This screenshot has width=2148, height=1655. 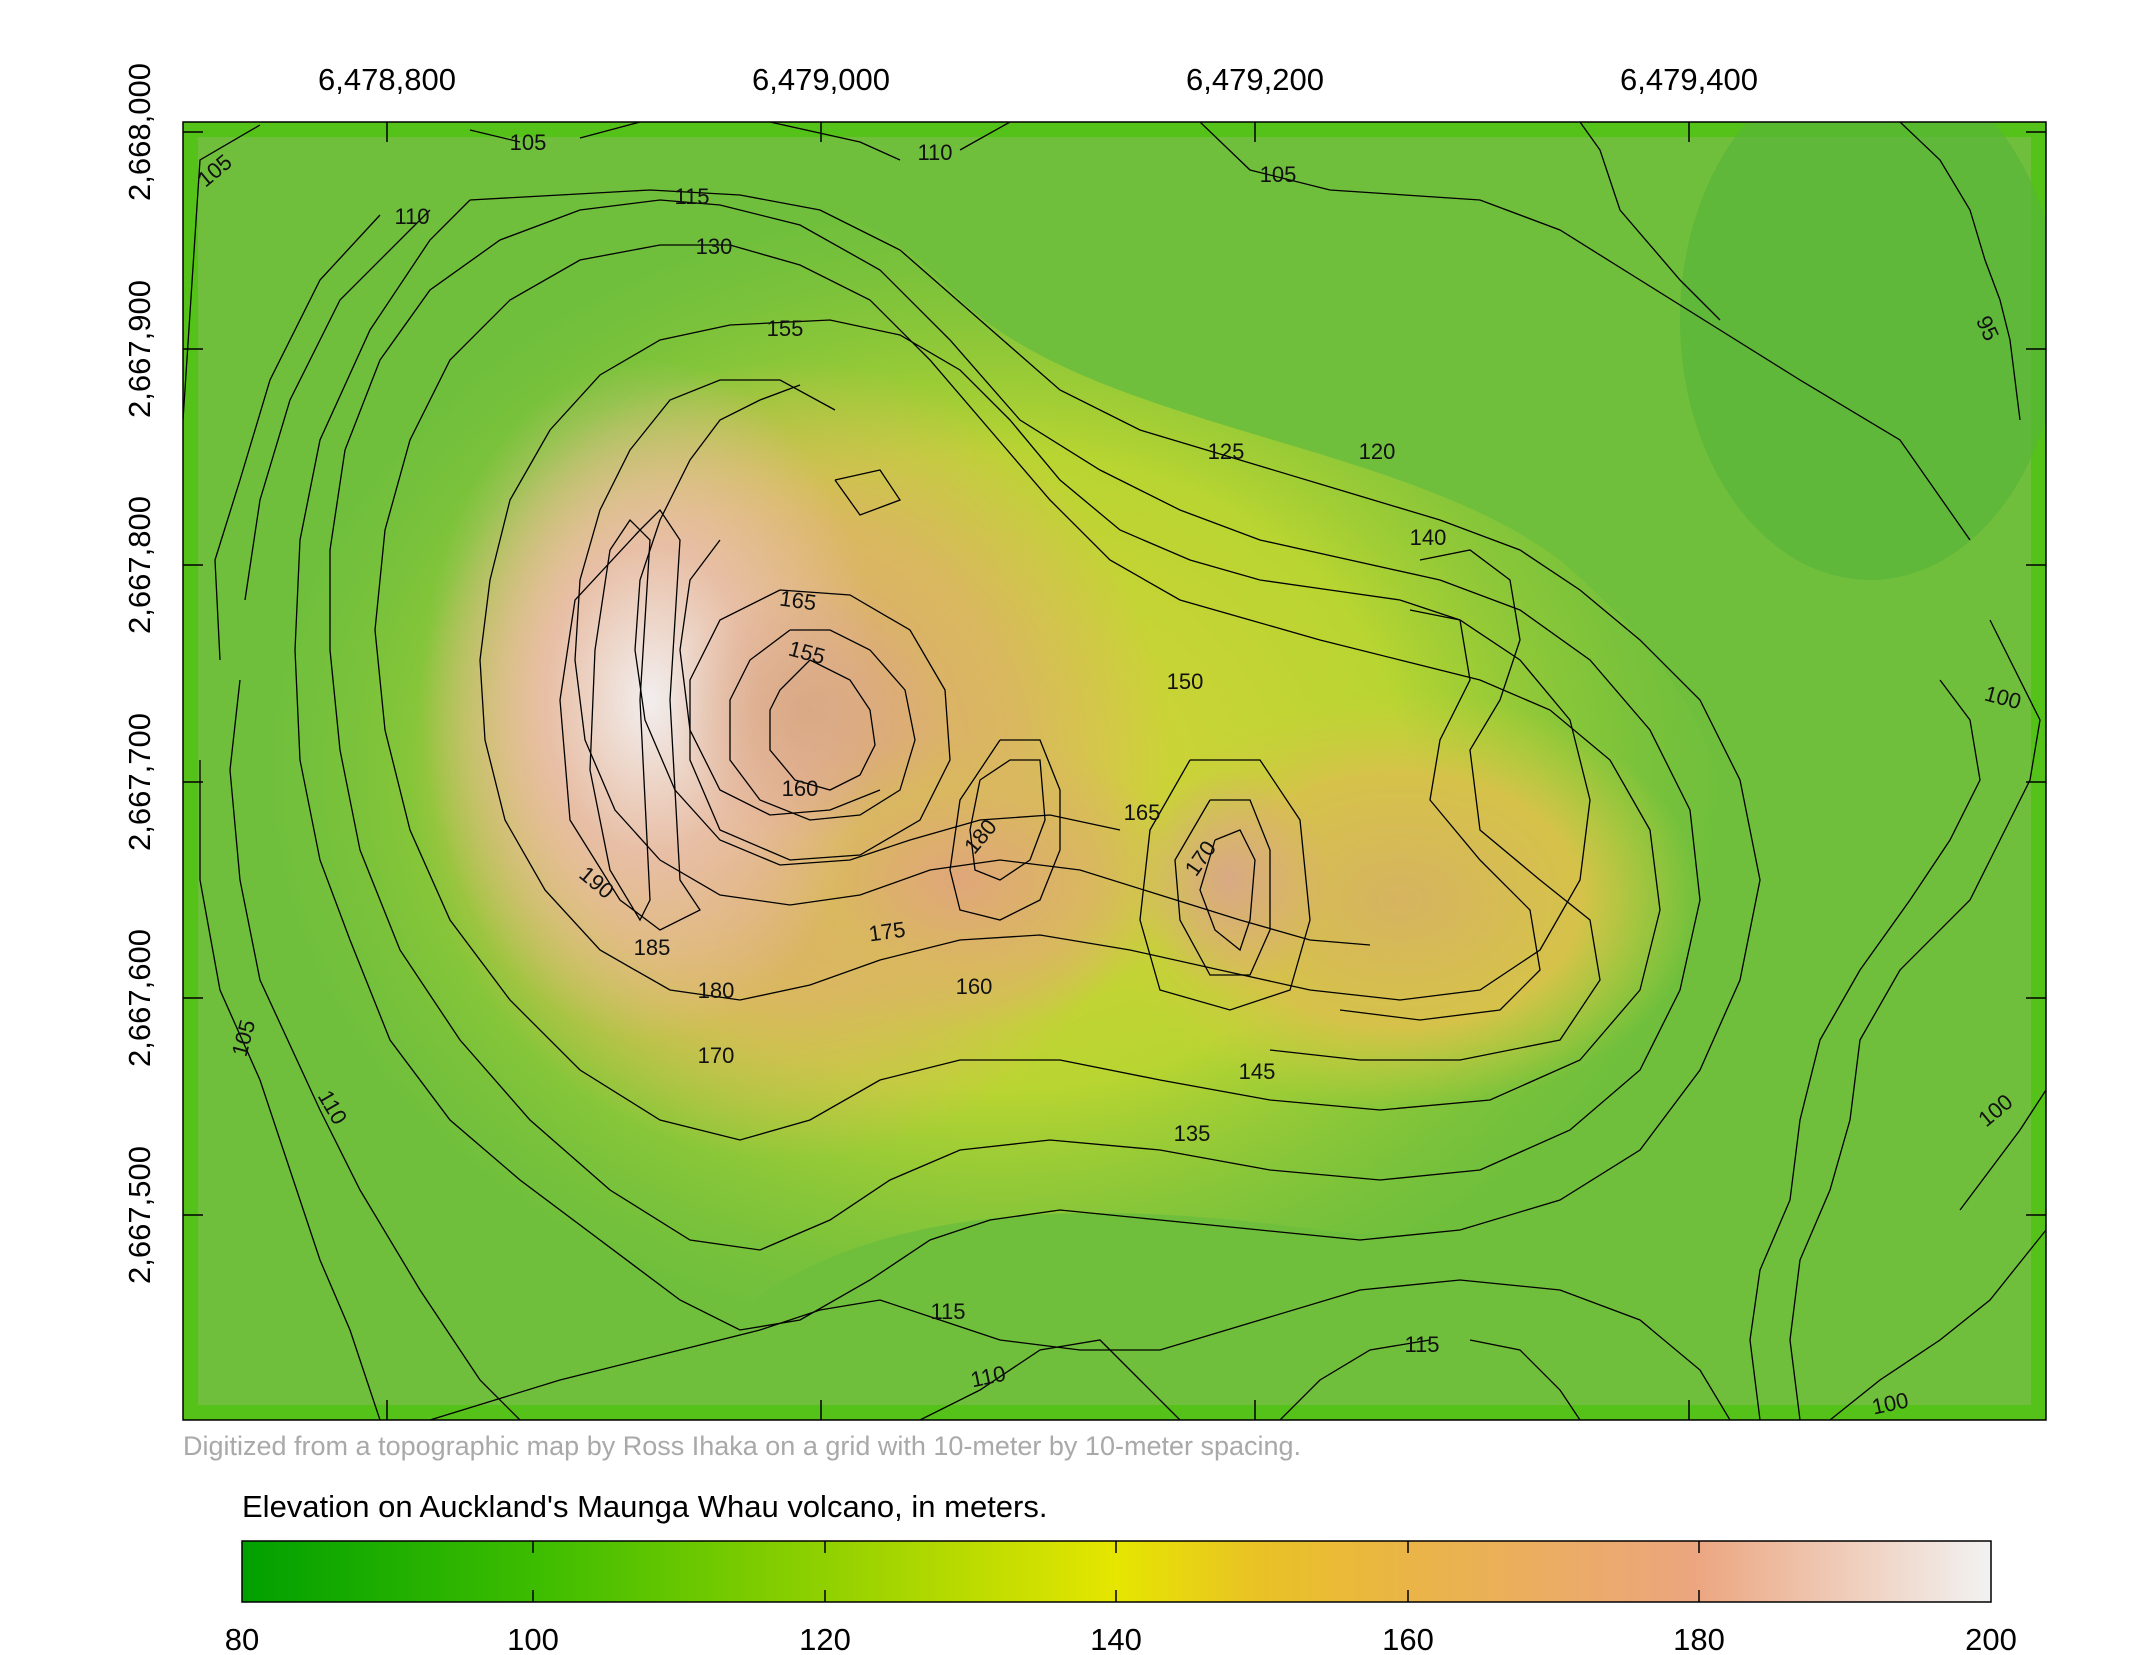 What do you see at coordinates (139, 565) in the screenshot?
I see `y-tick-label: 2,667,800` at bounding box center [139, 565].